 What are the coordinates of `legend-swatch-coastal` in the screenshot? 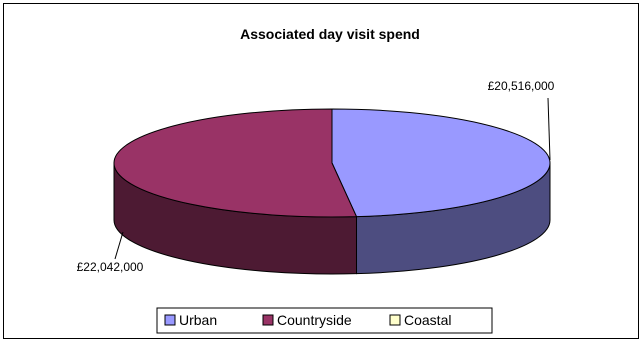 It's located at (395, 320).